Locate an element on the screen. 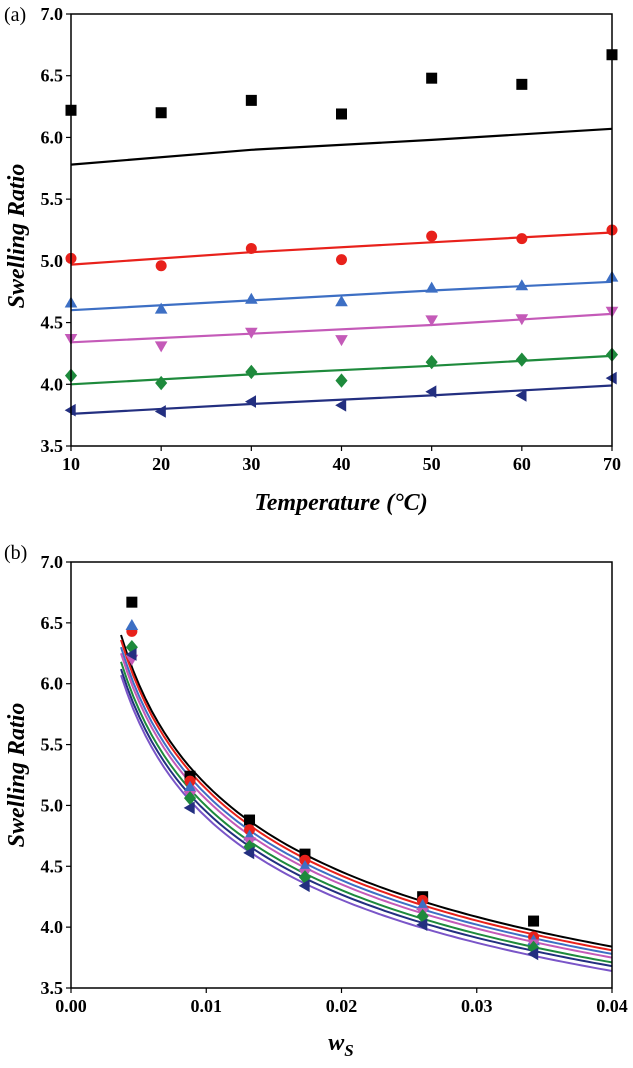 The width and height of the screenshot is (633, 1068). panel-b-xlabel: wS is located at coordinates (340, 1045).